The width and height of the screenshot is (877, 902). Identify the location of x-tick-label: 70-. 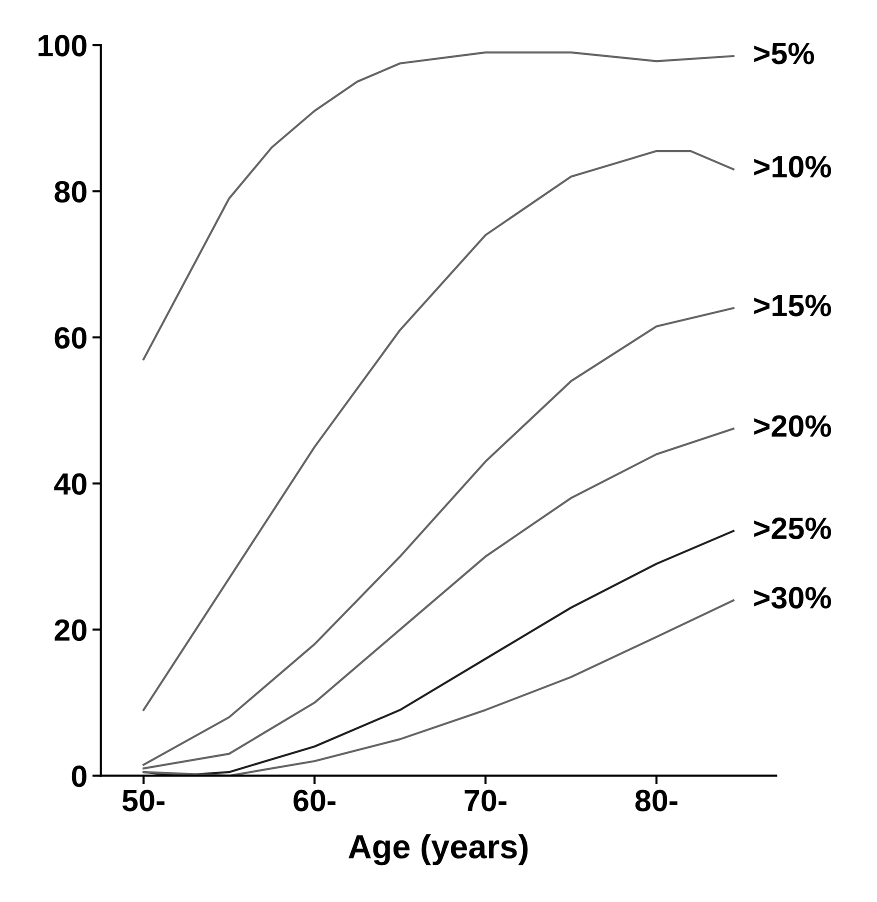
(485, 801).